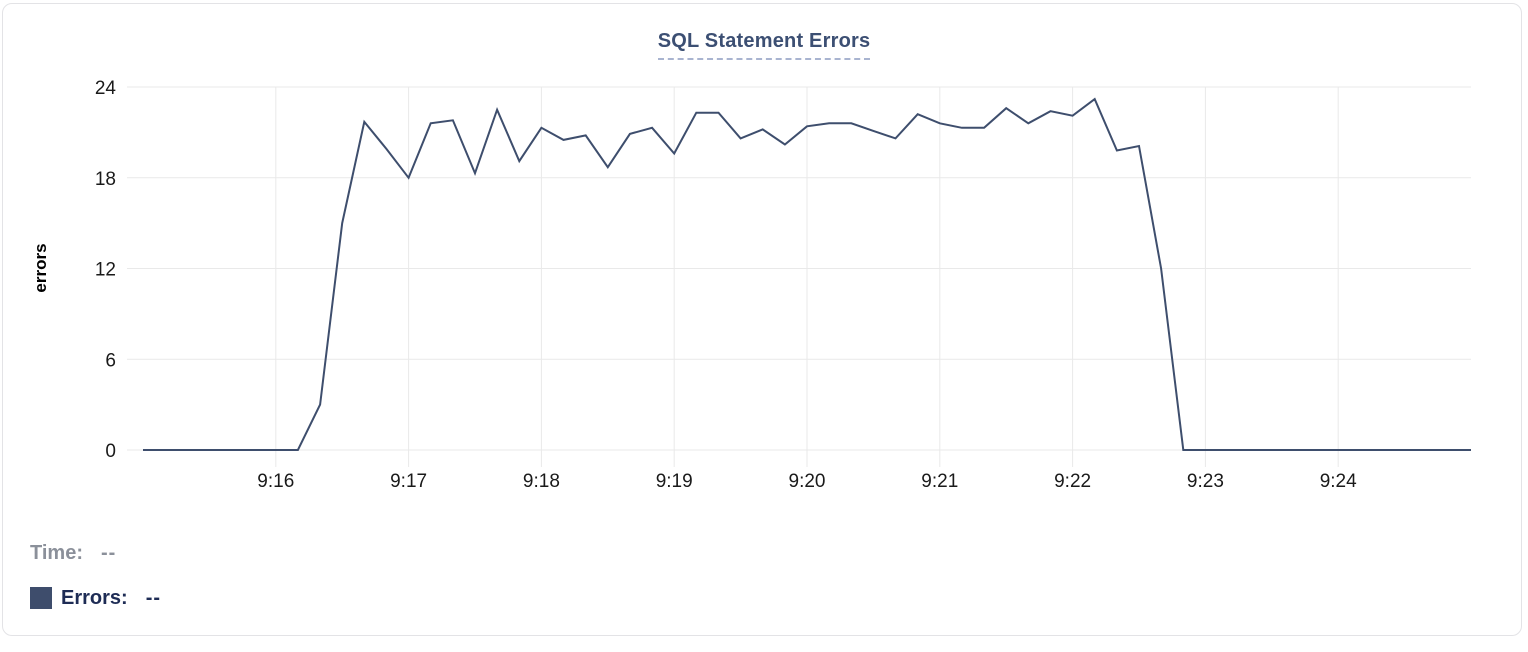 The image size is (1528, 652). I want to click on errors-value: --, so click(153, 597).